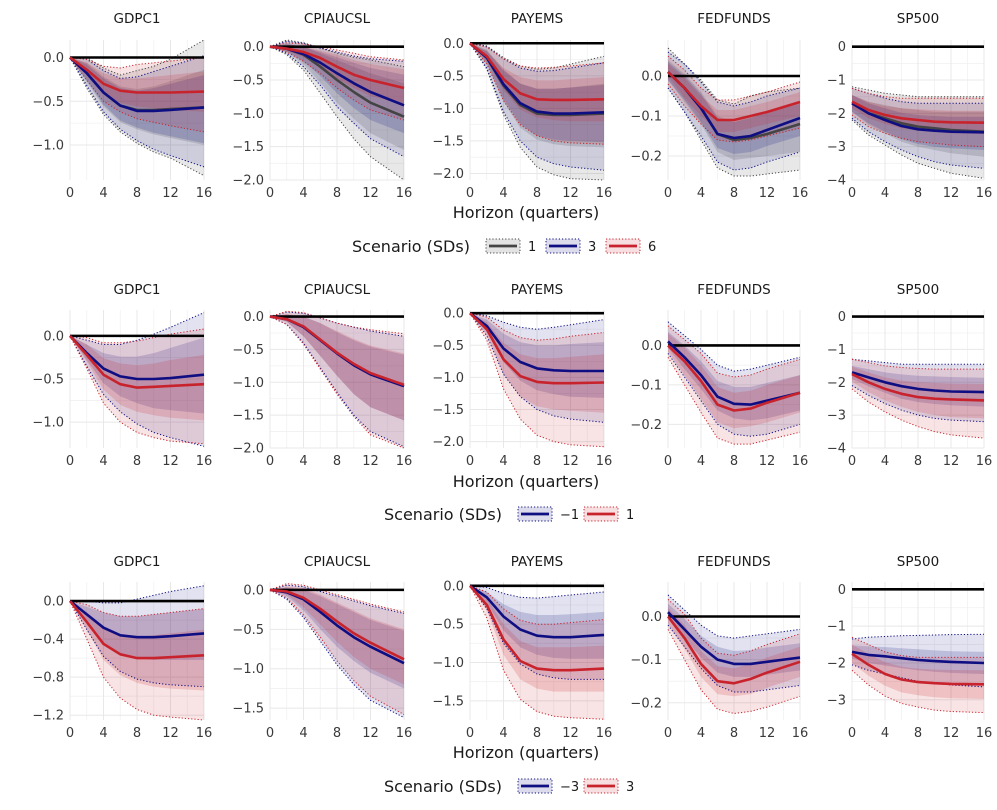  What do you see at coordinates (836, 663) in the screenshot?
I see `y-tick-label: −2` at bounding box center [836, 663].